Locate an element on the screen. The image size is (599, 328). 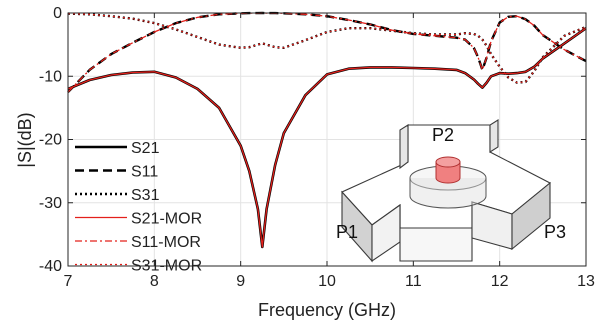
port-p2-wall is located at coordinates (404, 147).